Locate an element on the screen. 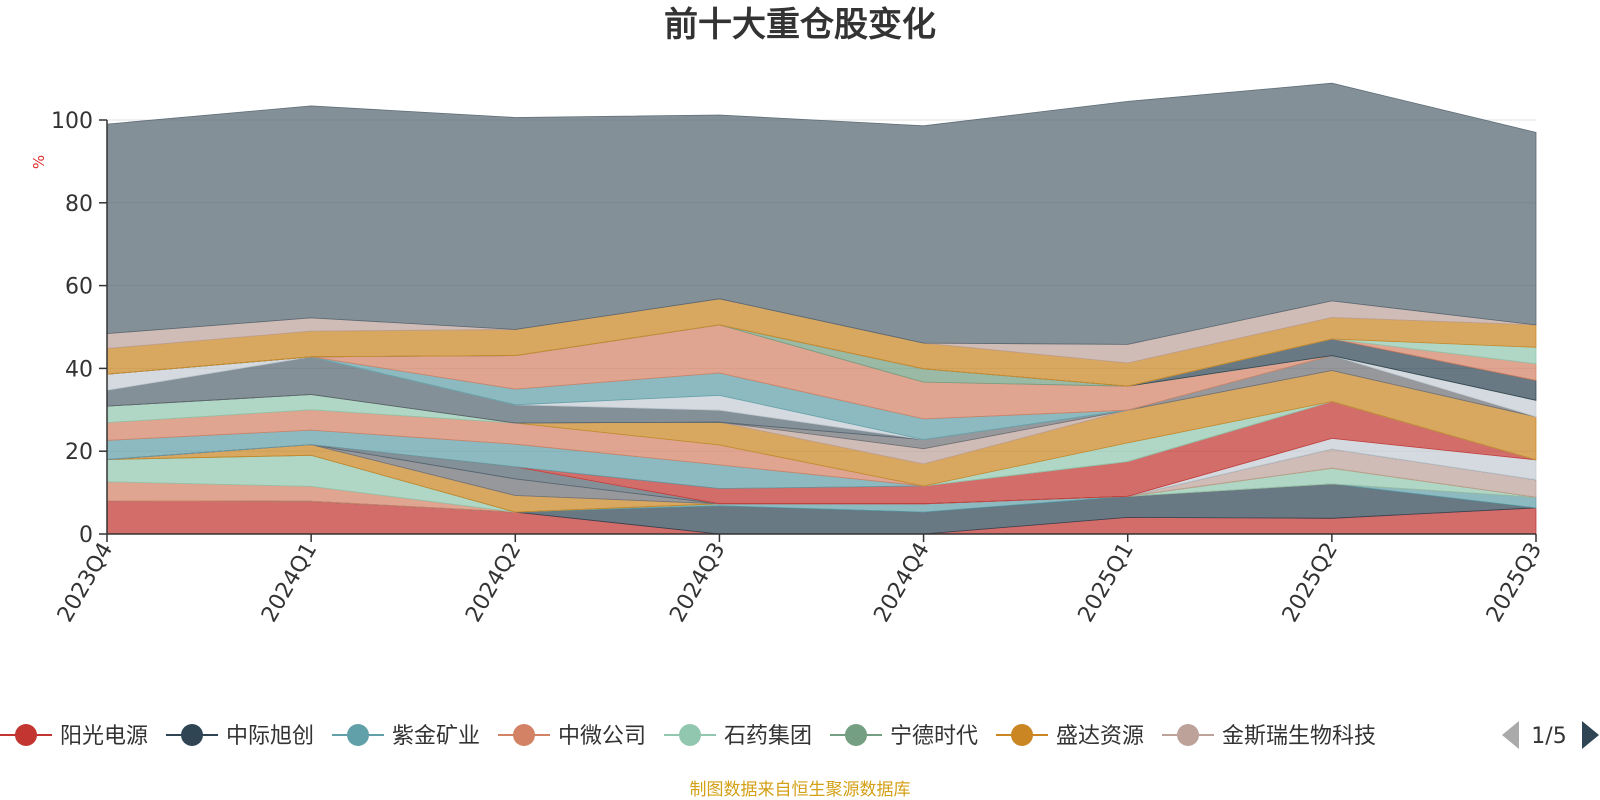 Image resolution: width=1600 pixels, height=800 pixels. legend-page-indicator: 1/5 is located at coordinates (1548, 736).